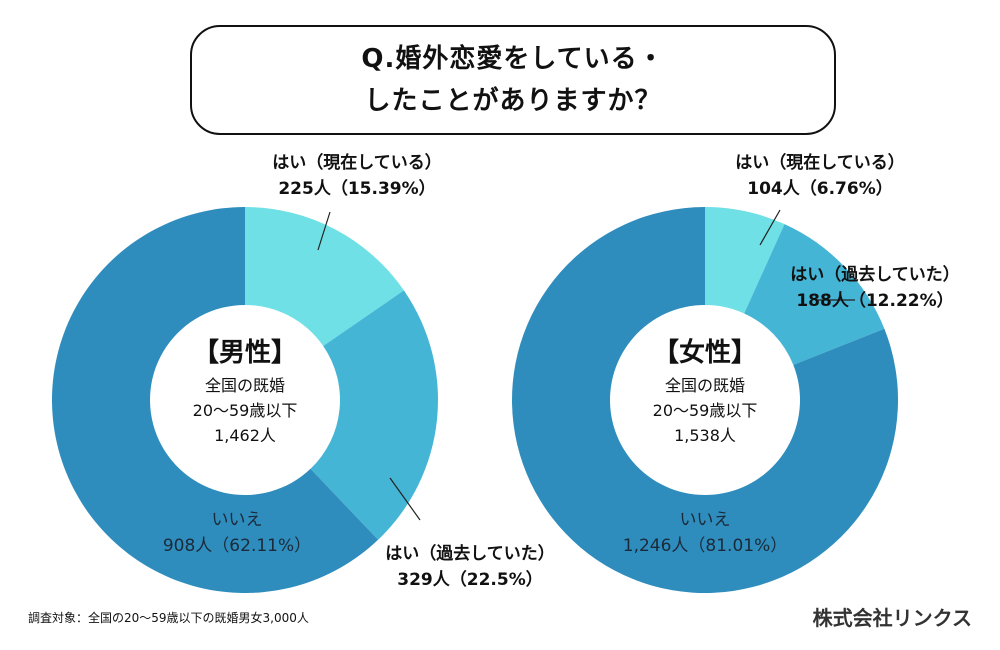  What do you see at coordinates (245, 353) in the screenshot?
I see `group-title: 【男性】` at bounding box center [245, 353].